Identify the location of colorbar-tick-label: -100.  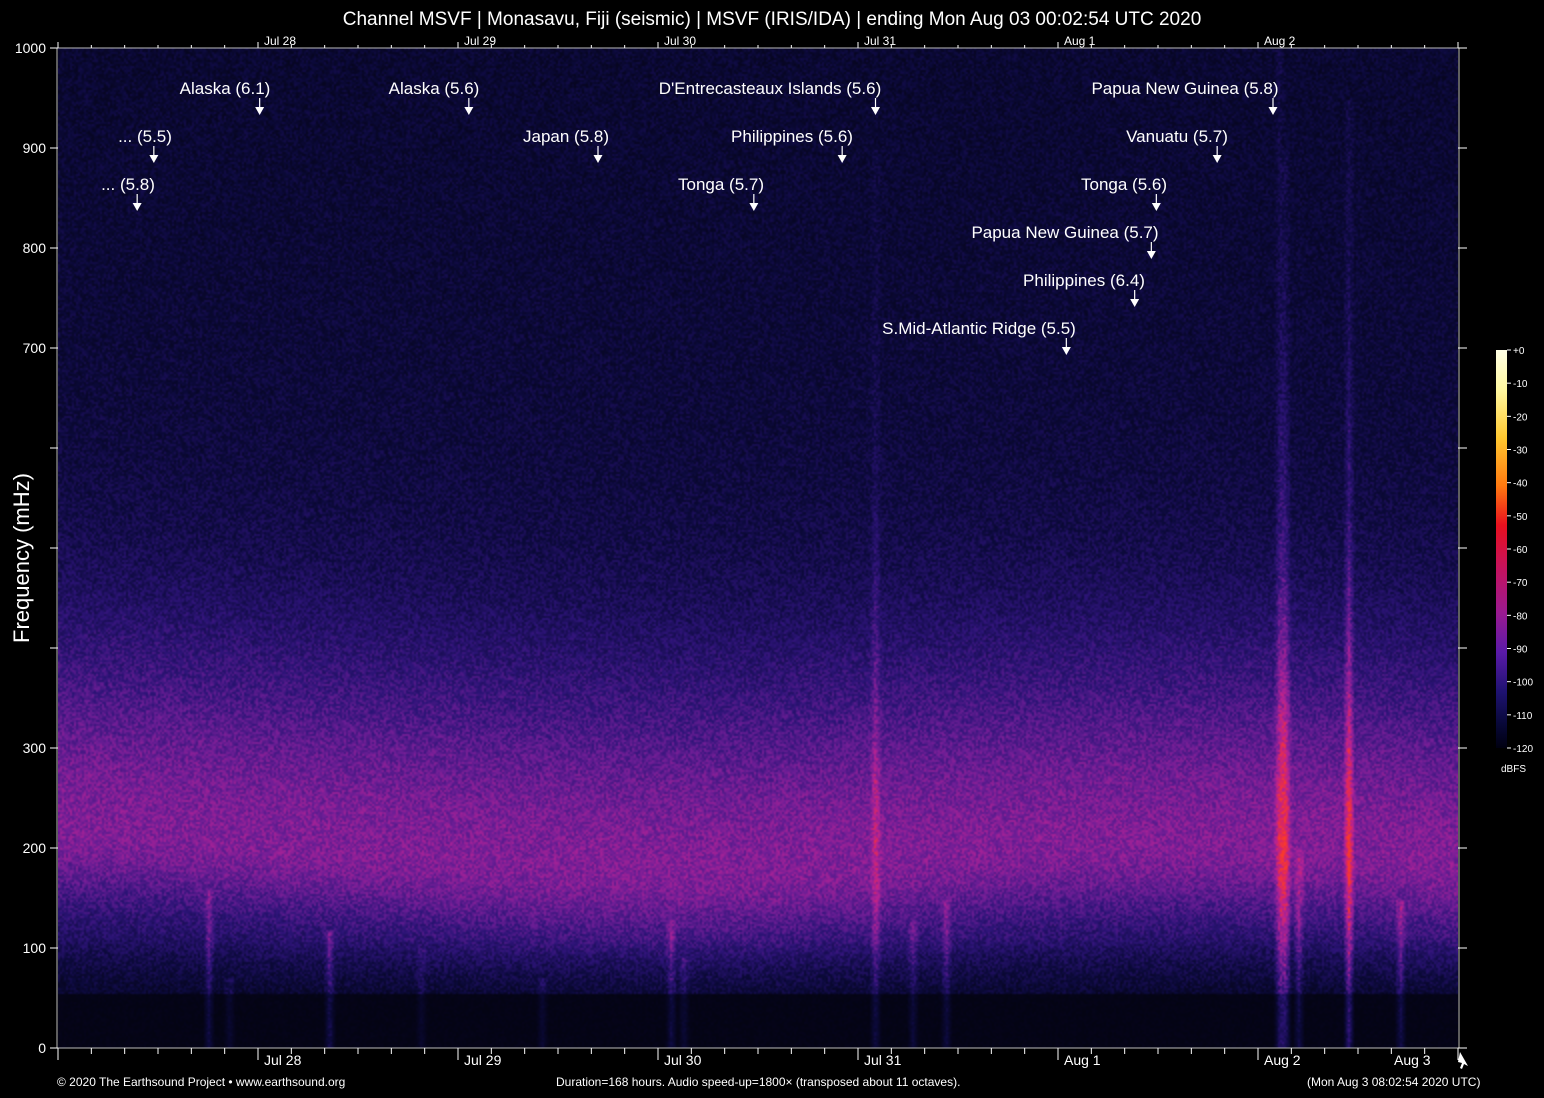
(1523, 683).